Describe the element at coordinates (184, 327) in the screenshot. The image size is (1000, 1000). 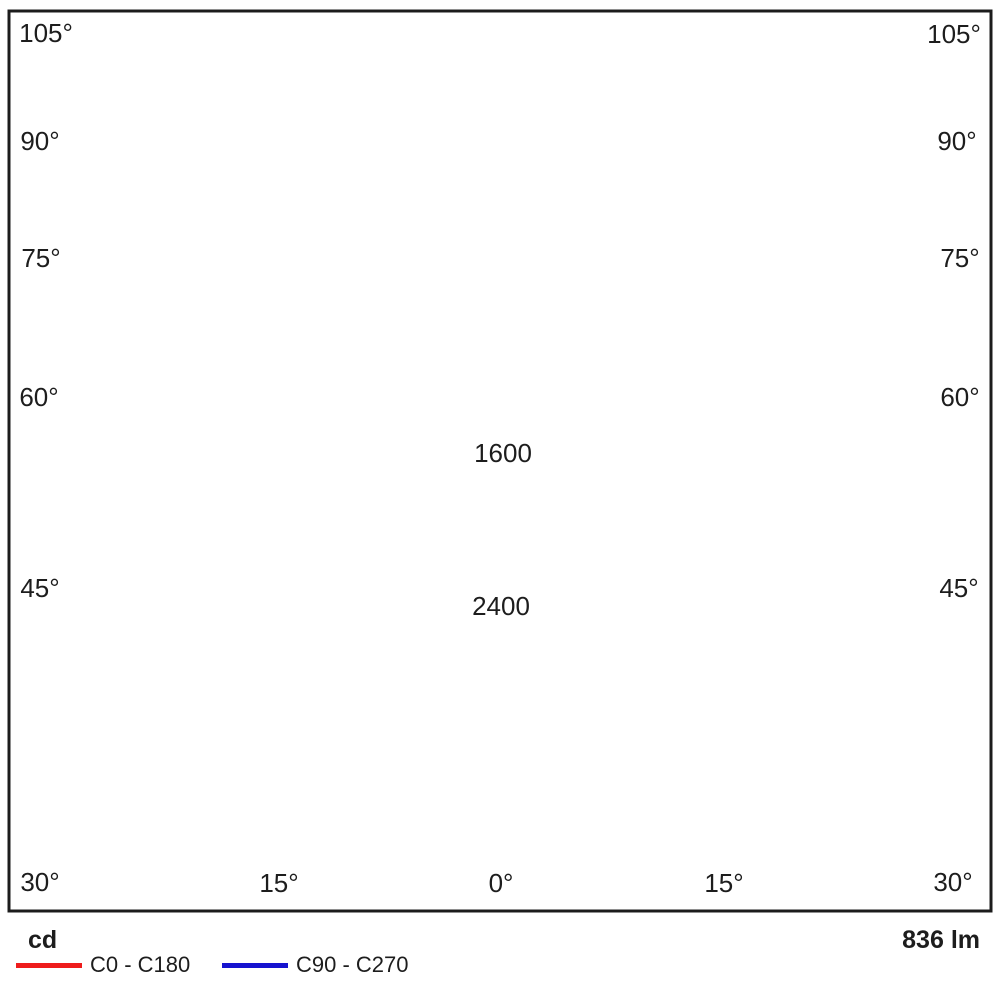
I see `grid-radial--75deg` at that location.